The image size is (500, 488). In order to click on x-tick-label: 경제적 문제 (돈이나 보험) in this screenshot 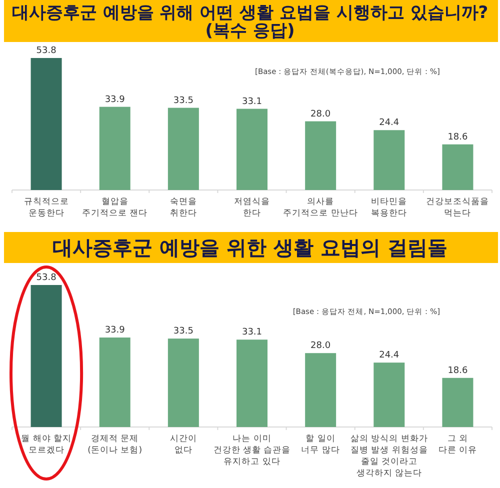, I will do `click(115, 445)`.